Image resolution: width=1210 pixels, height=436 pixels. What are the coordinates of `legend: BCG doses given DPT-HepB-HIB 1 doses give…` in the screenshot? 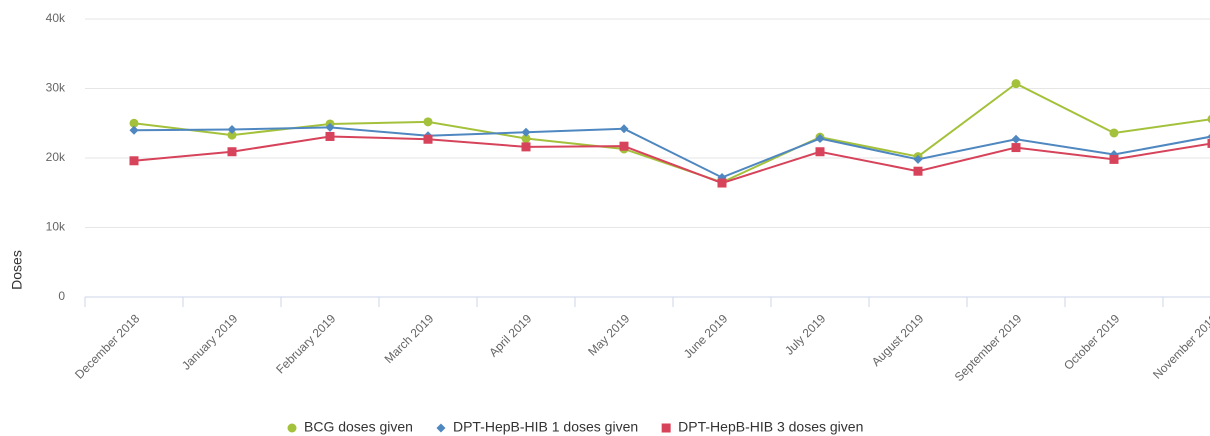 It's located at (575, 427).